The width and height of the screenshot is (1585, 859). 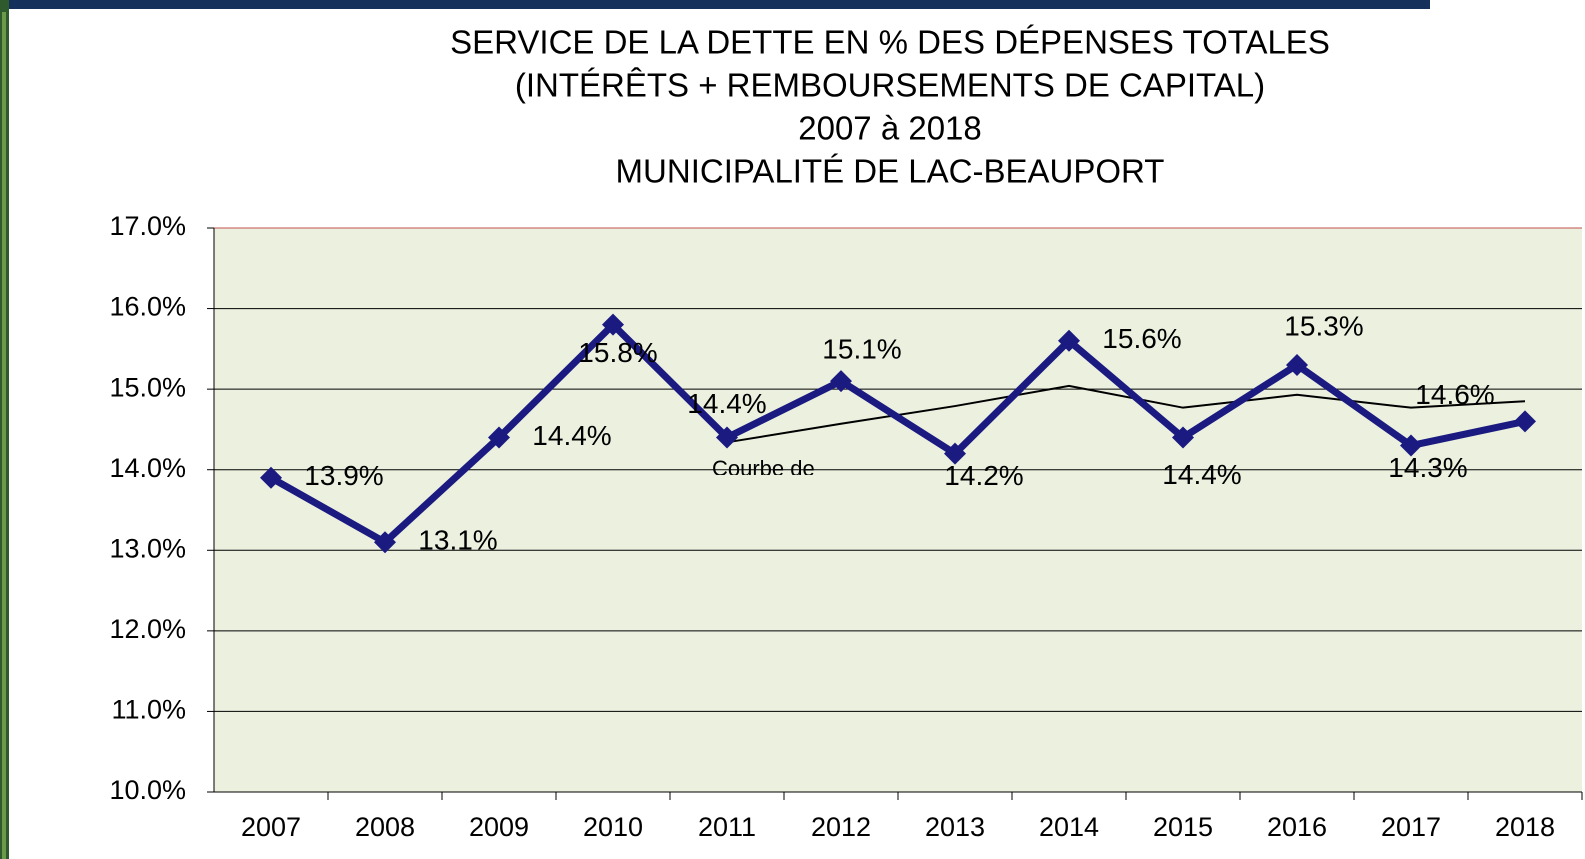 I want to click on data-label: 15.8%, so click(x=617, y=352).